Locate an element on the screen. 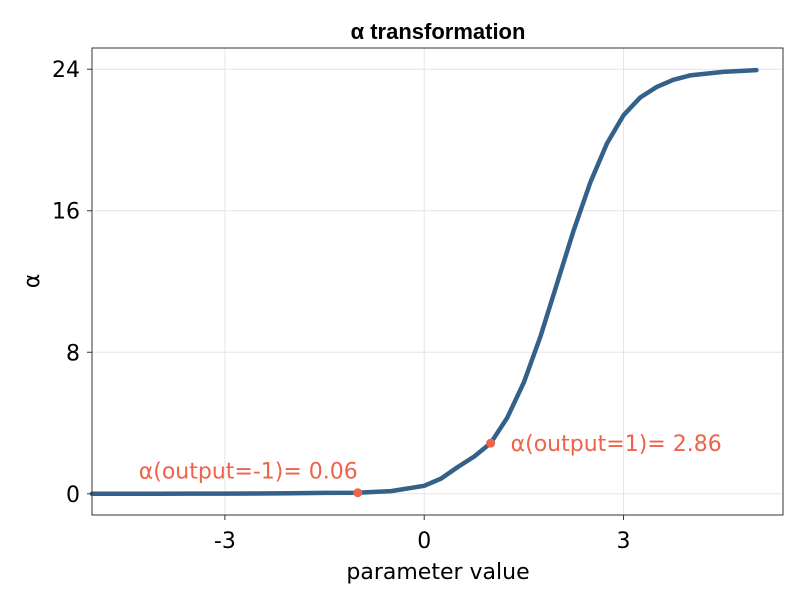  y-tick-label: 8 is located at coordinates (73, 353).